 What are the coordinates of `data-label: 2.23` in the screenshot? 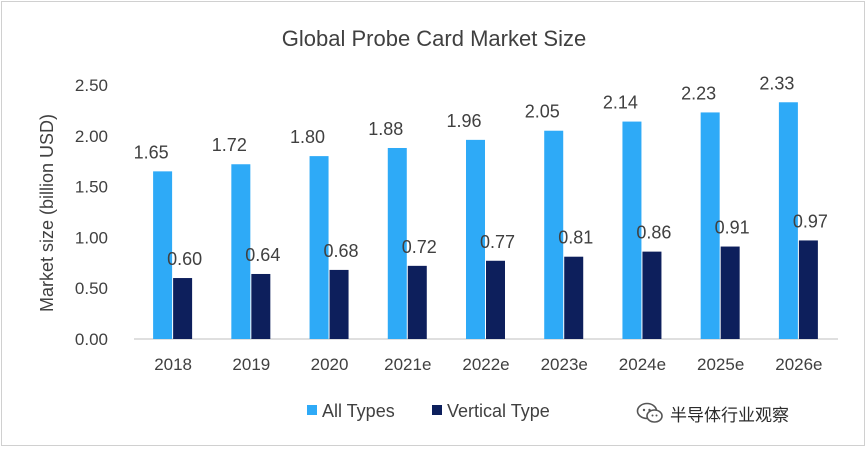 It's located at (698, 93).